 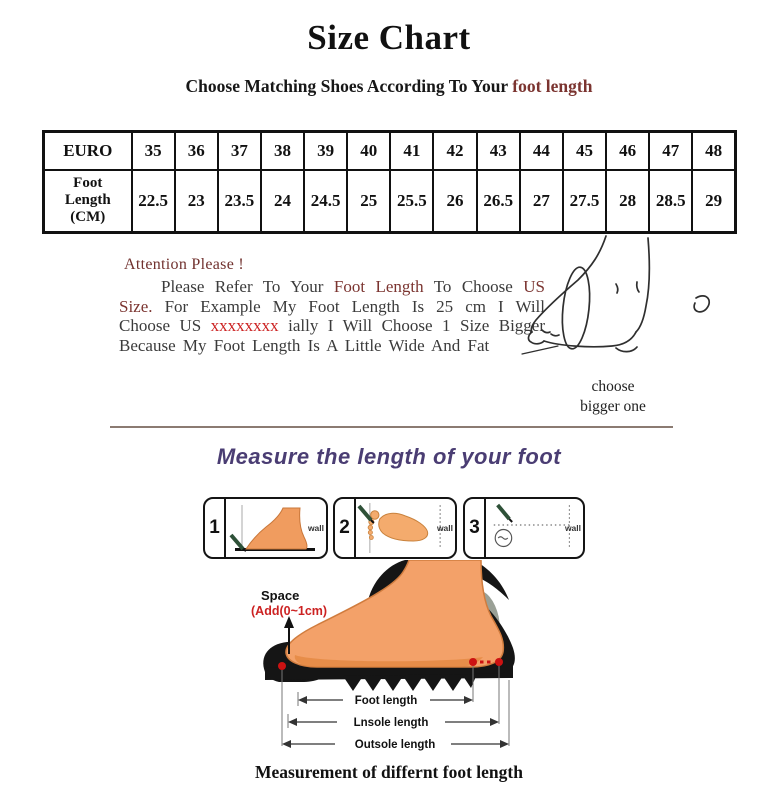 What do you see at coordinates (184, 264) in the screenshot?
I see `attention-heading: Attention Please !` at bounding box center [184, 264].